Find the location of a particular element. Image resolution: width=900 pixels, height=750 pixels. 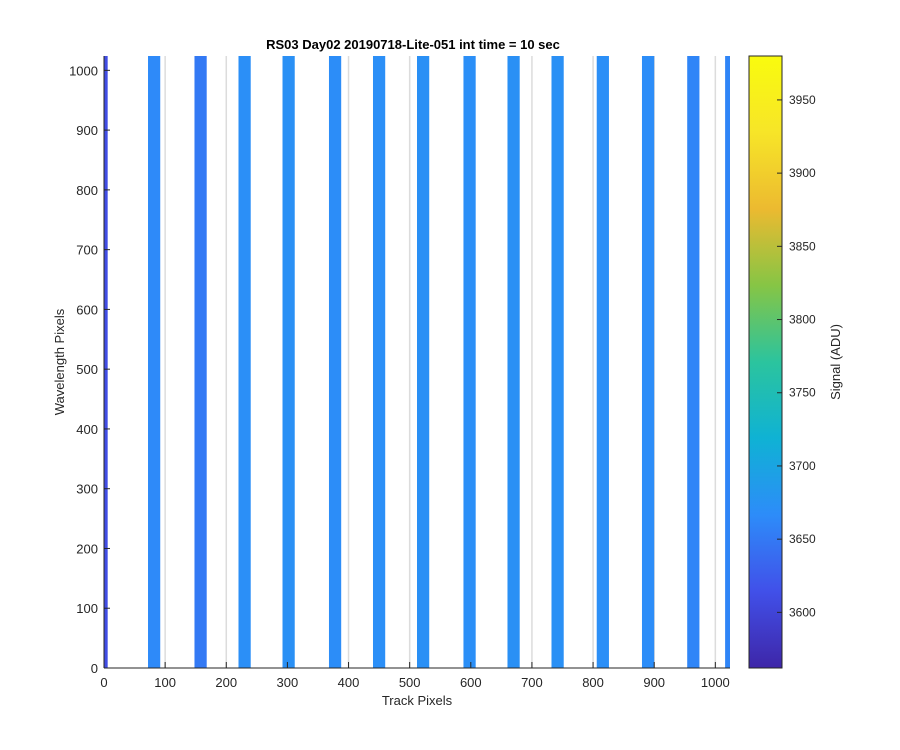

x-tick-label: 600 is located at coordinates (471, 682).